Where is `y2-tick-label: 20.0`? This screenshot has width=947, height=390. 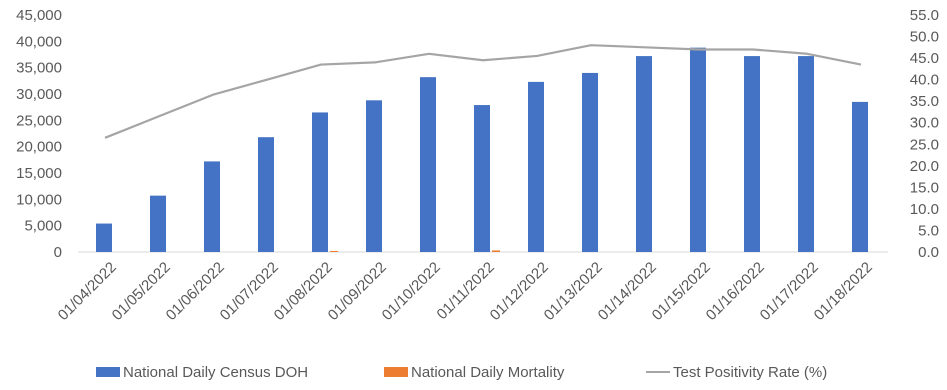 y2-tick-label: 20.0 is located at coordinates (924, 166).